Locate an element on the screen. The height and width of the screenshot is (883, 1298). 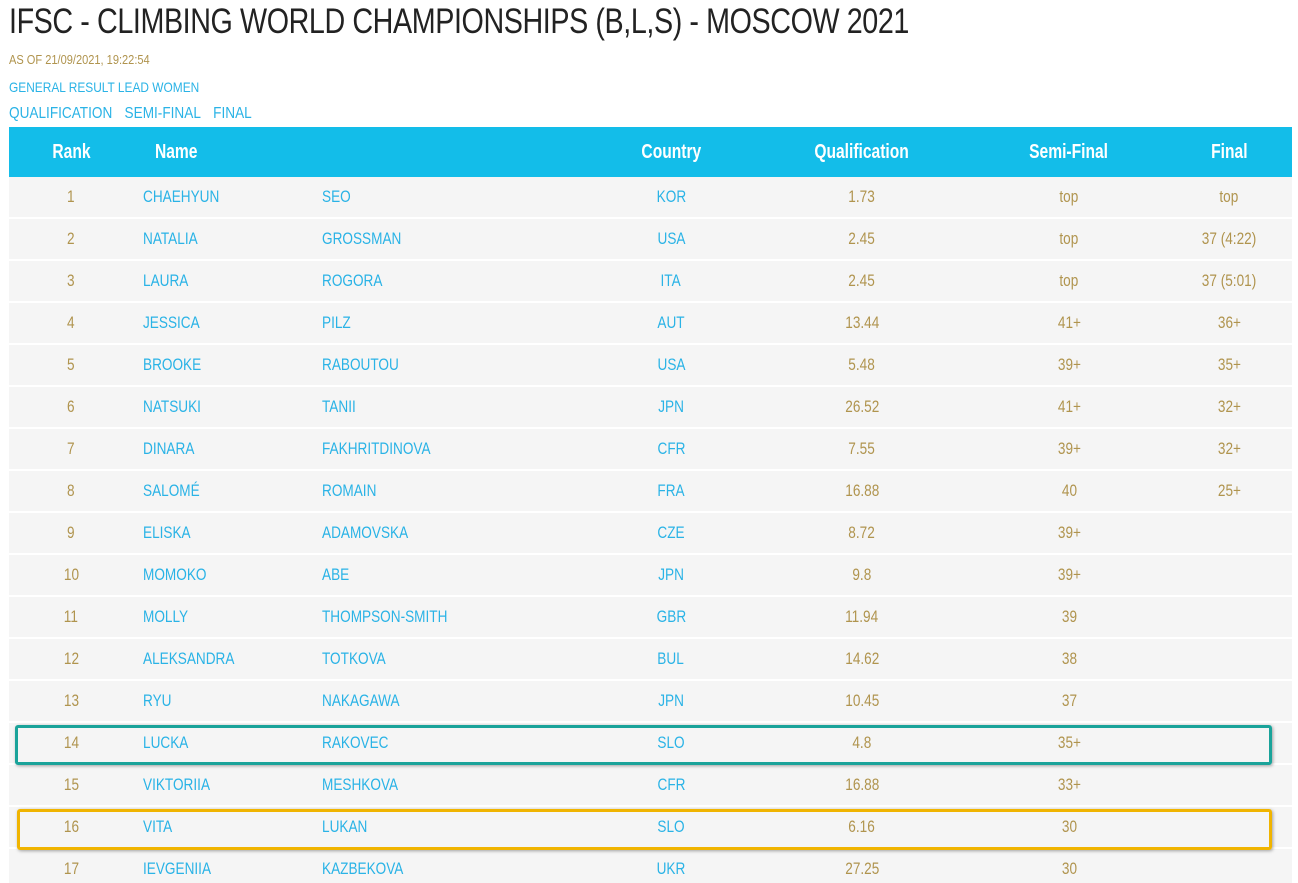
column-header-final: Final is located at coordinates (1229, 152).